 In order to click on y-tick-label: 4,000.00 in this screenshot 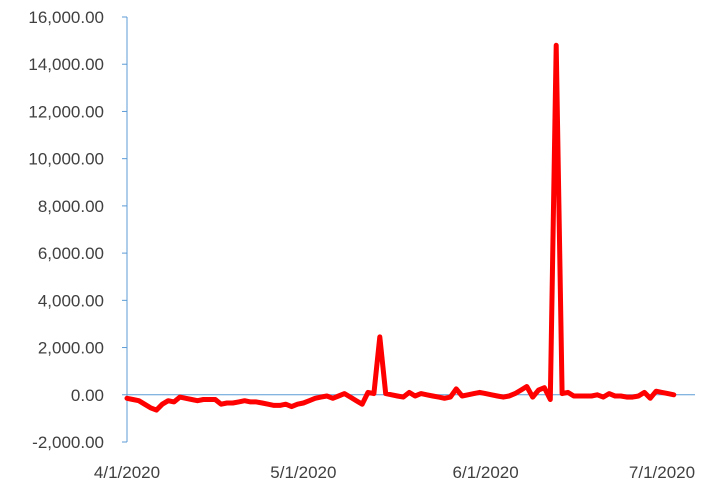, I will do `click(71, 300)`.